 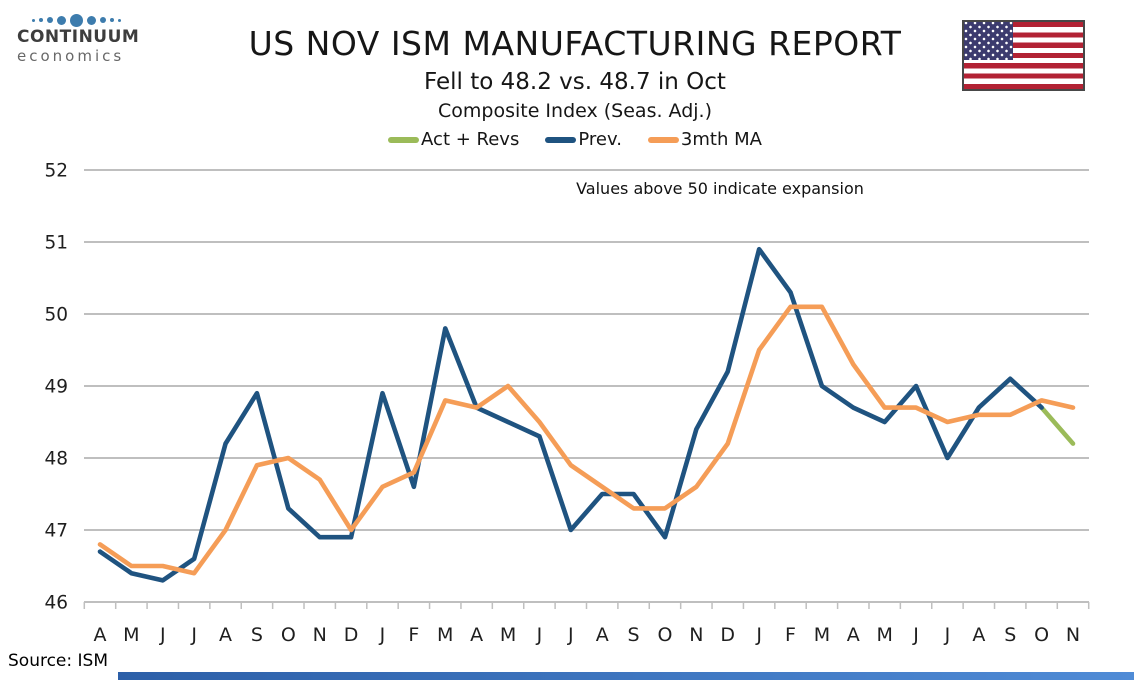 I want to click on svg-text: 48, so click(x=56, y=459).